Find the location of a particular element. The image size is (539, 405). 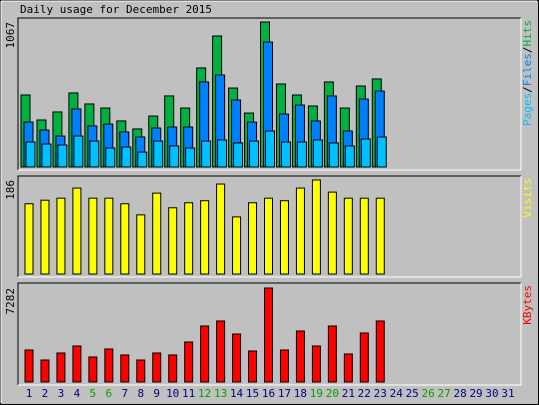

x-tick-label: 20 is located at coordinates (332, 393).